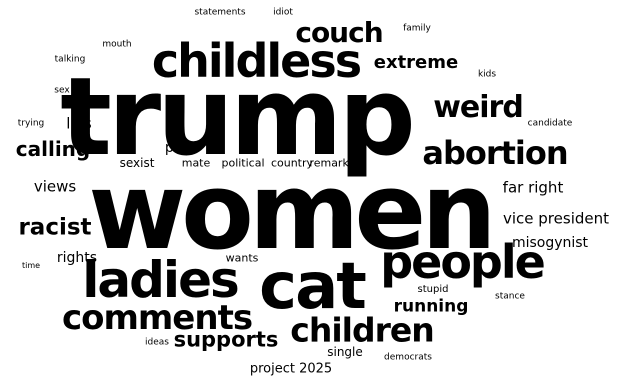  What do you see at coordinates (478, 107) in the screenshot?
I see `word-weird: weird` at bounding box center [478, 107].